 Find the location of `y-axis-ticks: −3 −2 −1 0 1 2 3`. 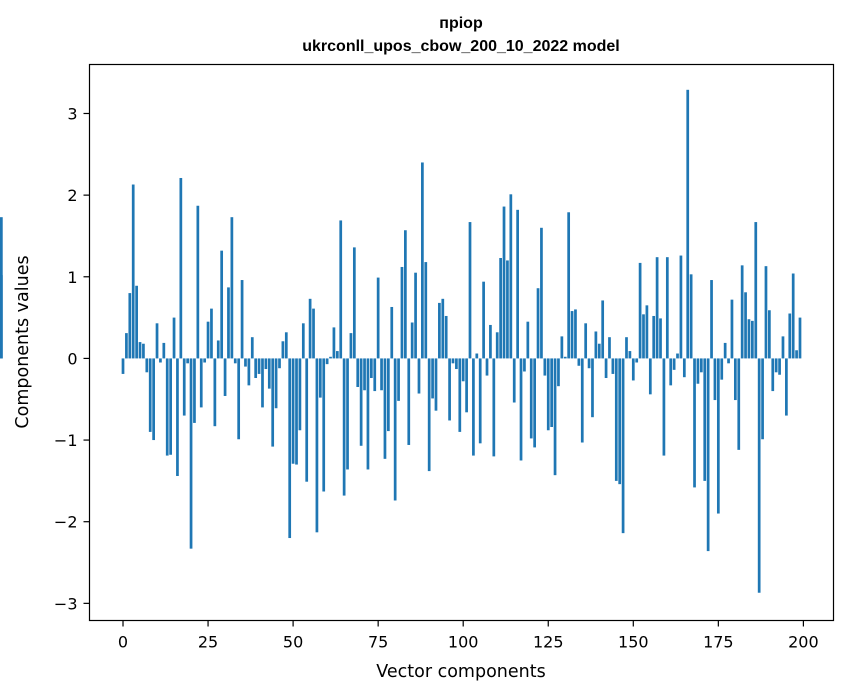

y-axis-ticks: −3 −2 −1 0 1 2 3 is located at coordinates (72, 358).